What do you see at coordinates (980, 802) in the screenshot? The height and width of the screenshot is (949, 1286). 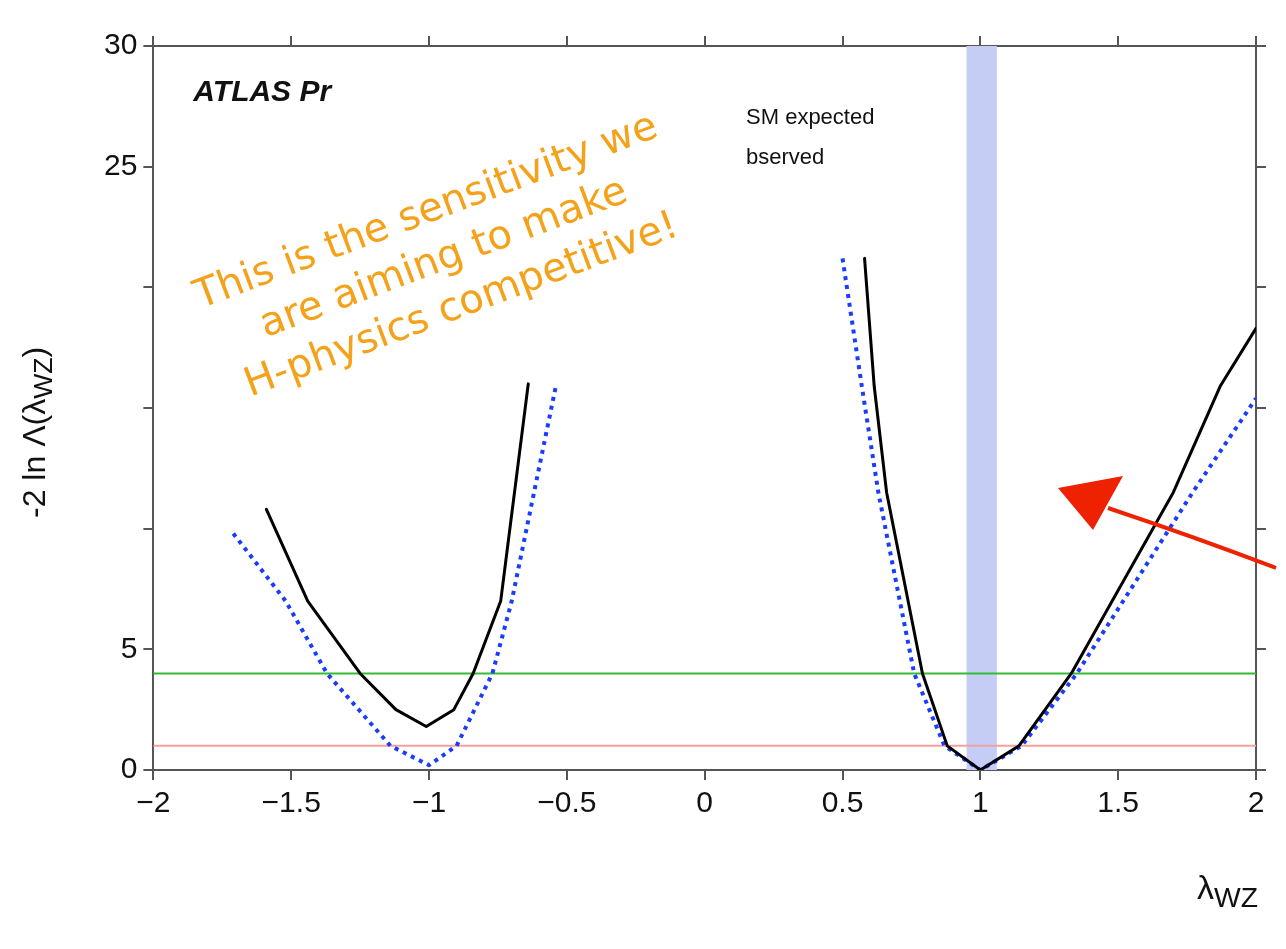 I see `x-tick-label: 1` at bounding box center [980, 802].